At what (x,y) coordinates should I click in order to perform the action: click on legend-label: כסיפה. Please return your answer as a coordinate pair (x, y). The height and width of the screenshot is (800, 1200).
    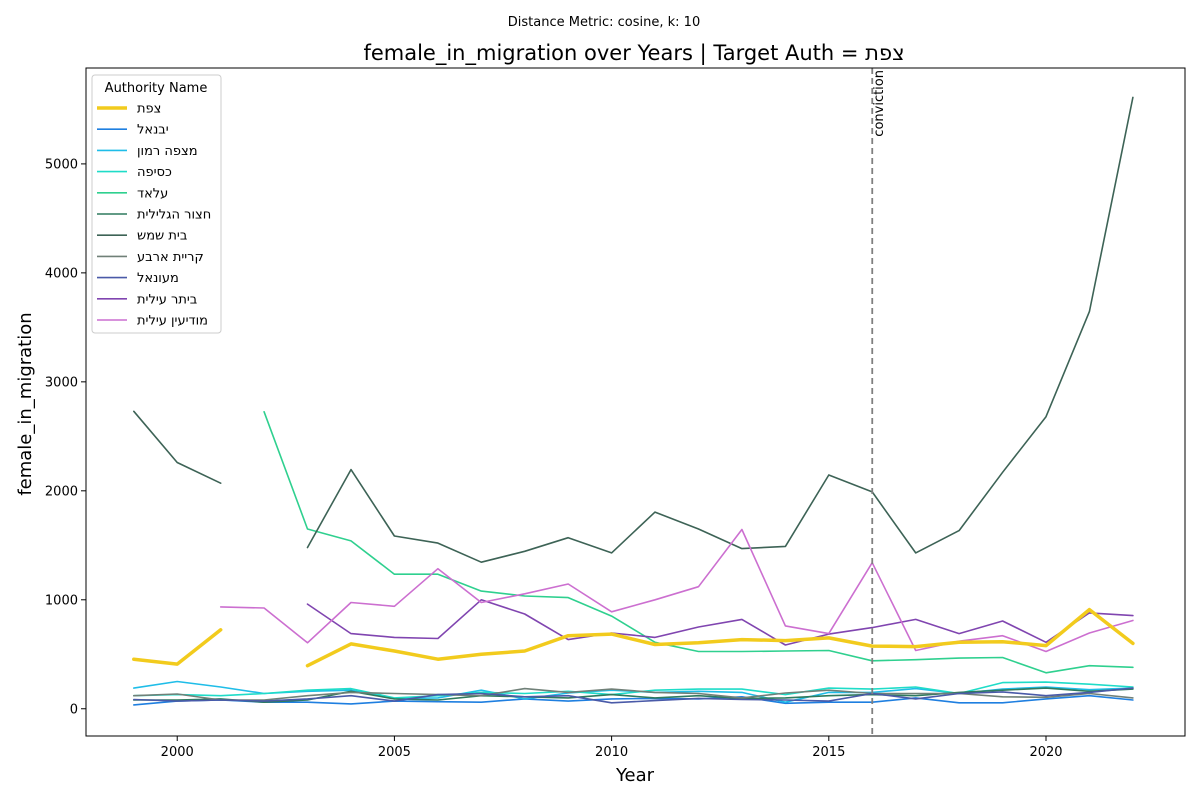
    Looking at the image, I should click on (154, 172).